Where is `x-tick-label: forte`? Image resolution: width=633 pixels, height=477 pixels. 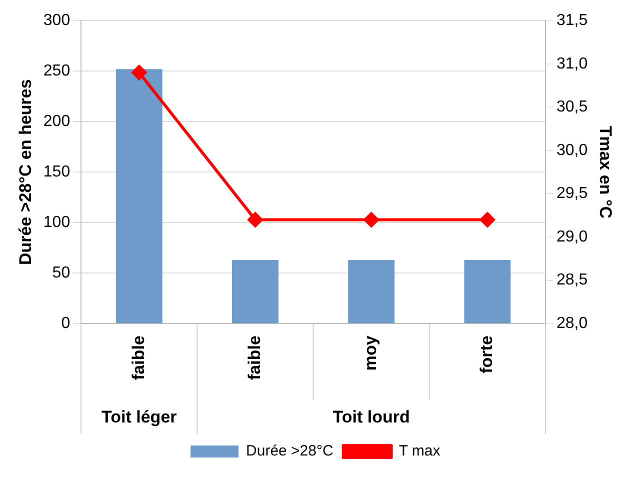 x-tick-label: forte is located at coordinates (486, 355).